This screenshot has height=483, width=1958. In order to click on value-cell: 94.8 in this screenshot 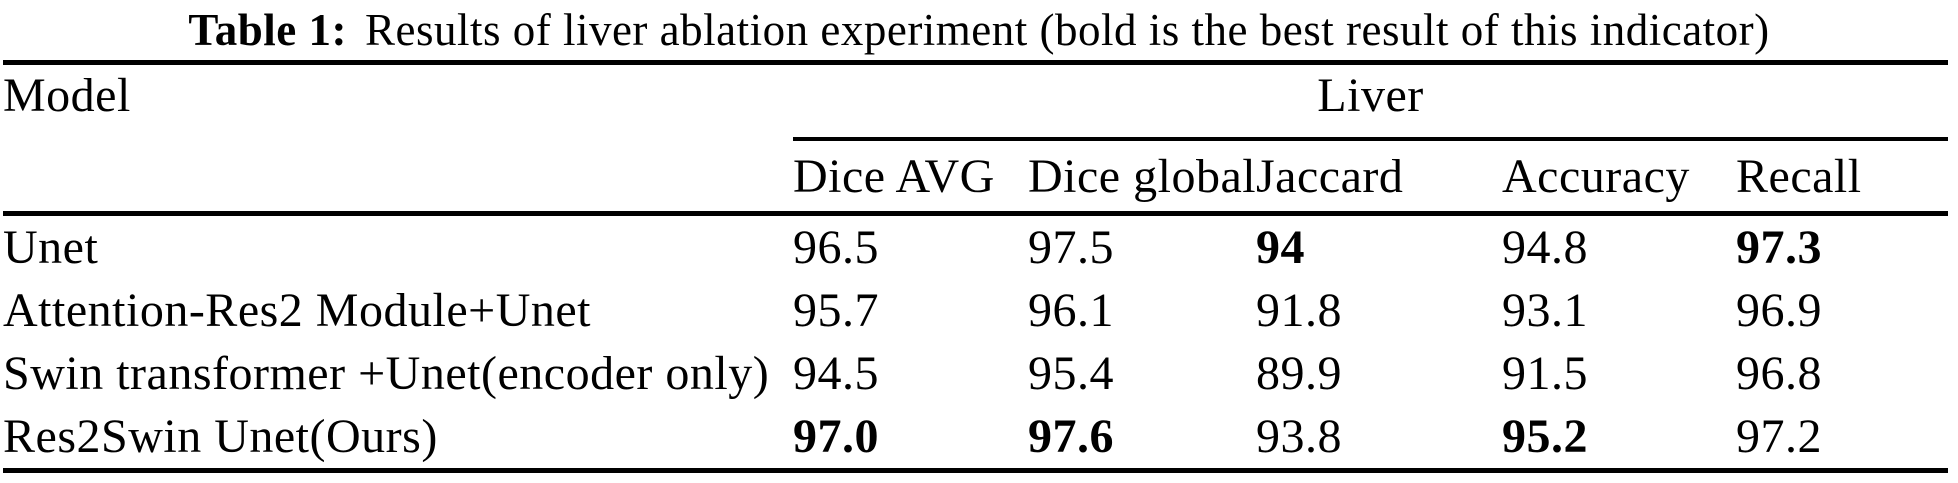, I will do `click(1545, 247)`.